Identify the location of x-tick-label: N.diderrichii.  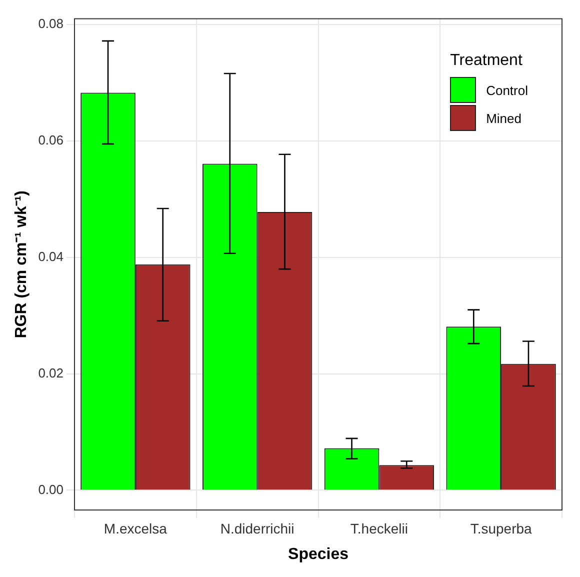
(257, 528).